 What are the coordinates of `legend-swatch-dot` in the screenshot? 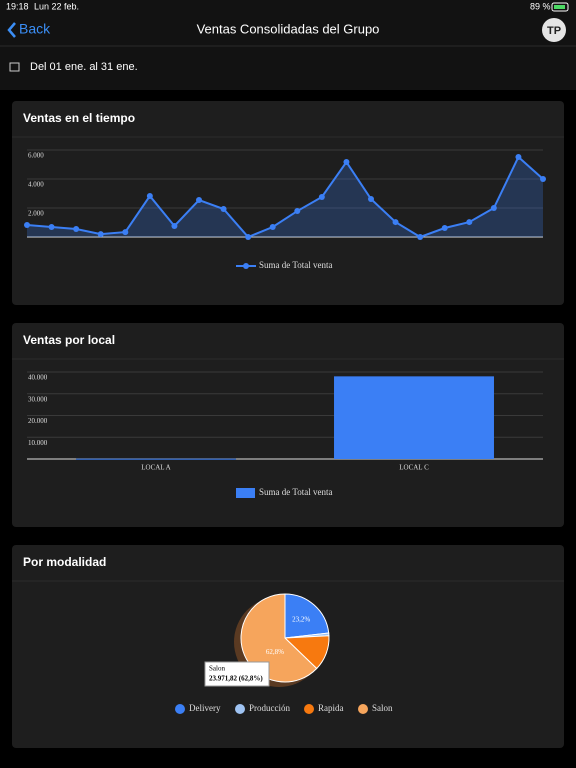 It's located at (246, 266).